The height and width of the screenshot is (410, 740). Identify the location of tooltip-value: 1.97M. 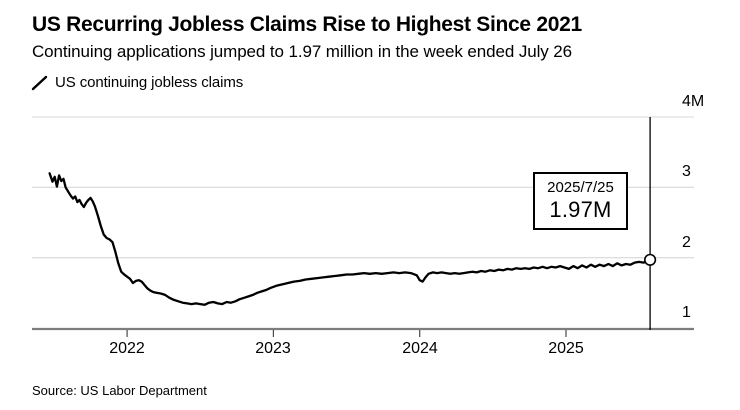
(580, 209).